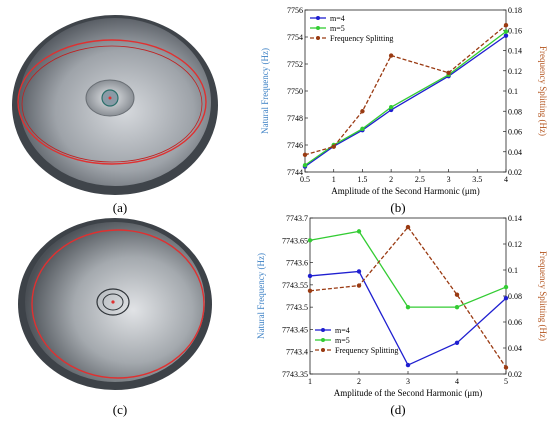 This screenshot has height=425, width=550. Describe the element at coordinates (297, 218) in the screenshot. I see `y-tick-label: 7743.7` at that location.